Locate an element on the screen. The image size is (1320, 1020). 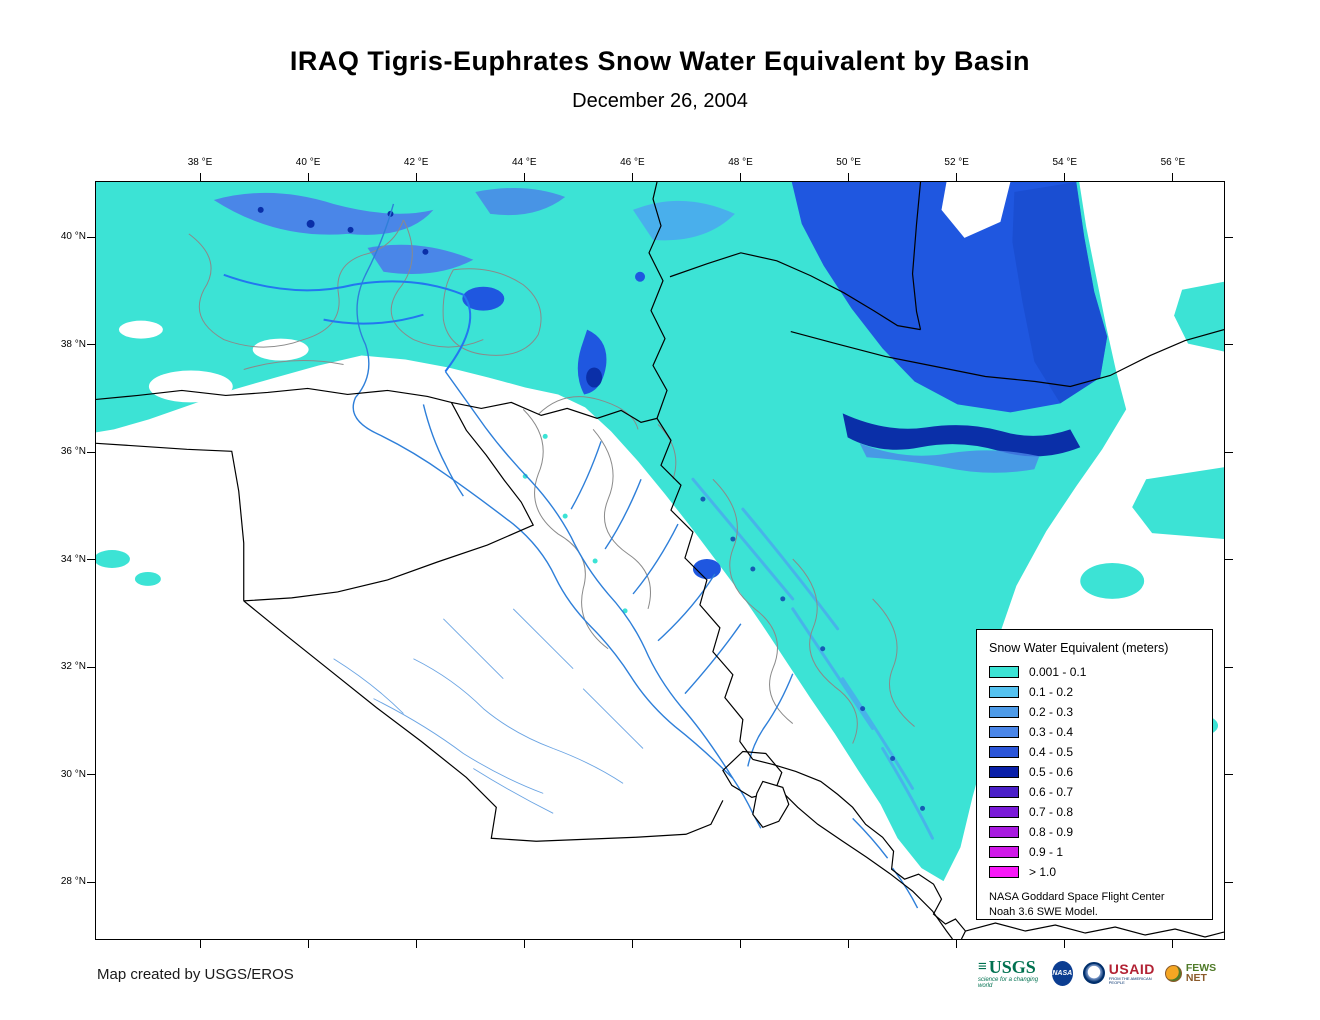
zagros-deep-spots is located at coordinates (813, 653).